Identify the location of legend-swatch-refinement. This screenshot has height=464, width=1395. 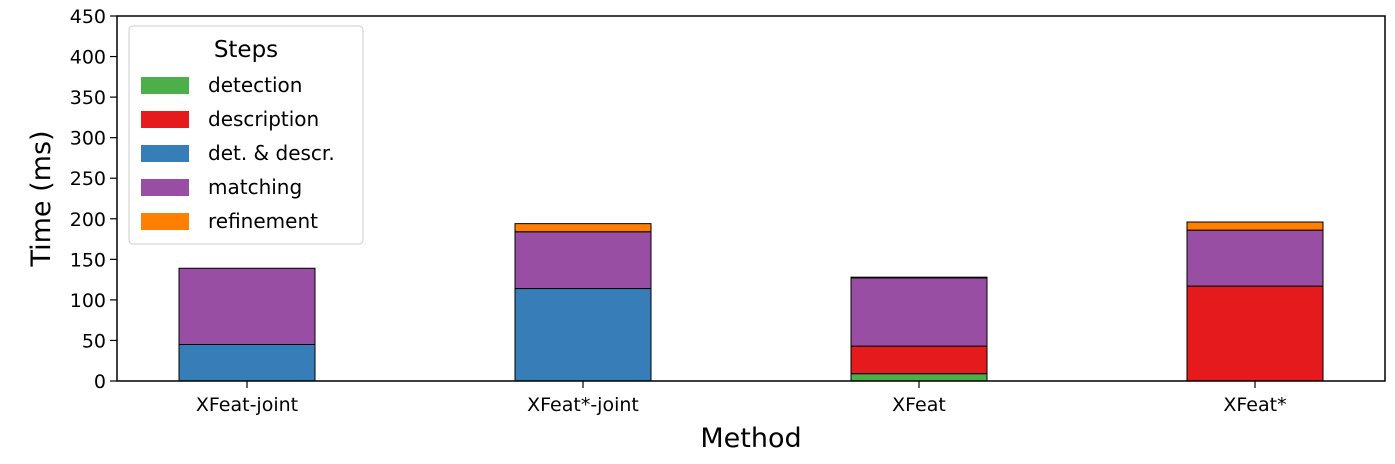
(165, 221).